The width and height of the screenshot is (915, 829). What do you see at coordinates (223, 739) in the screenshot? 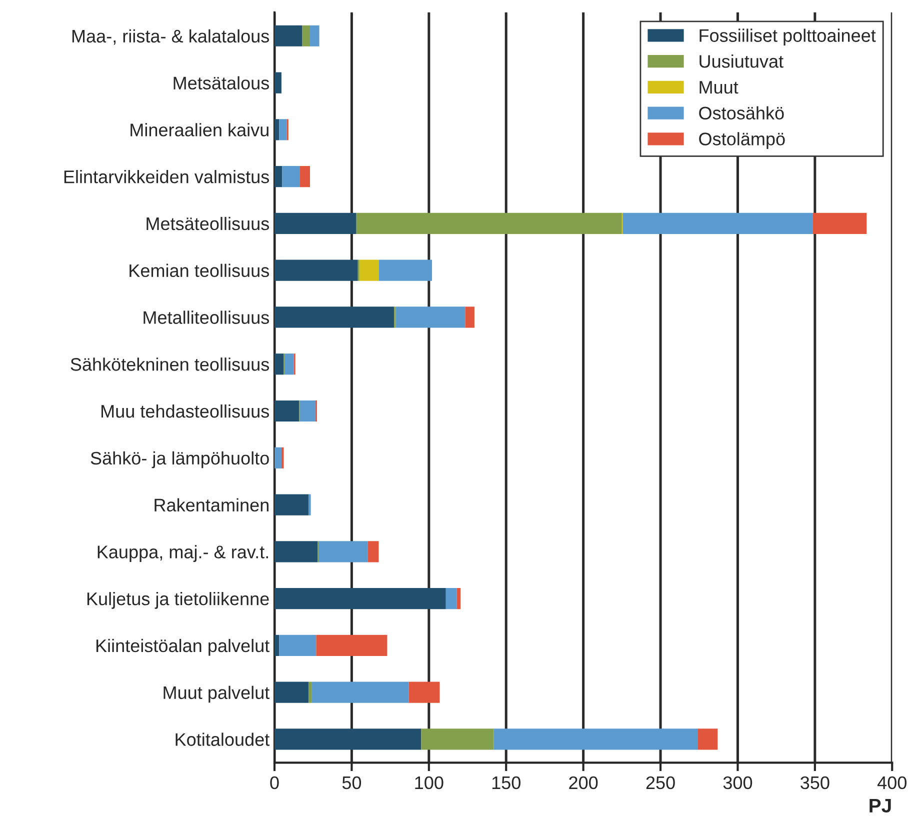
I see `y-tick-label: Kotitaloudet` at bounding box center [223, 739].